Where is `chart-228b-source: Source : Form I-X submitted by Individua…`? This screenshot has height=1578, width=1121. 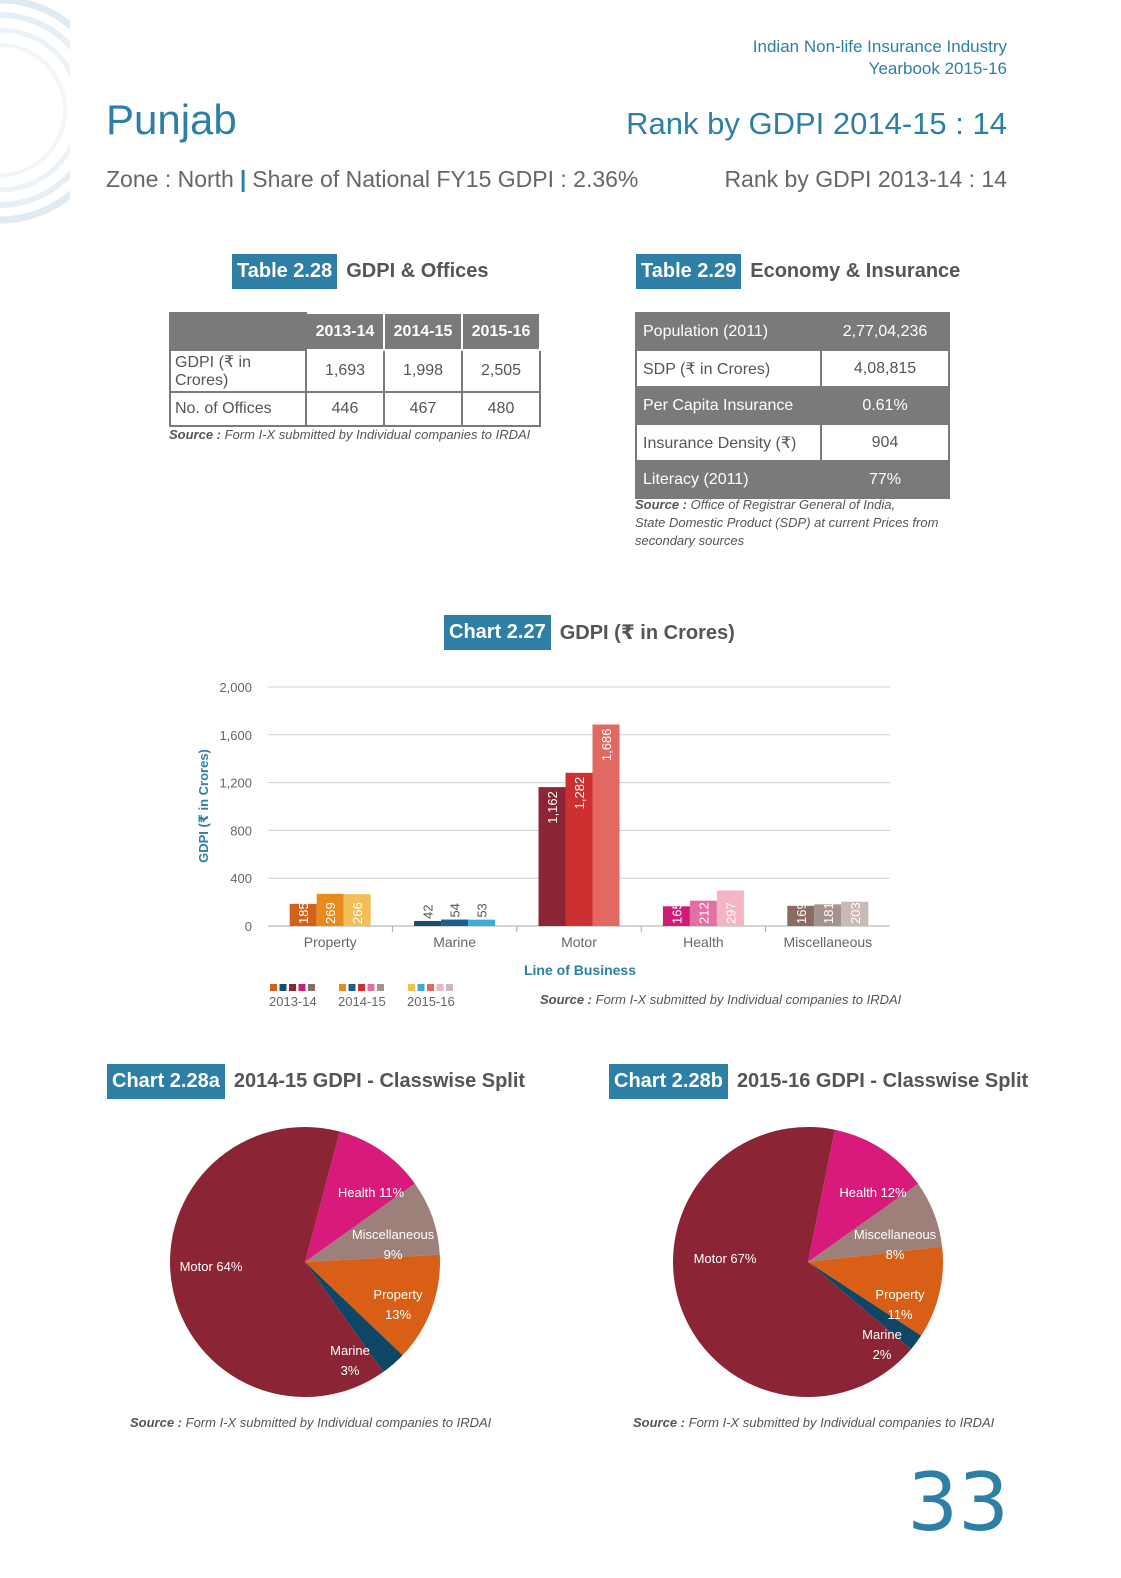 chart-228b-source: Source : Form I-X submitted by Individua… is located at coordinates (813, 1423).